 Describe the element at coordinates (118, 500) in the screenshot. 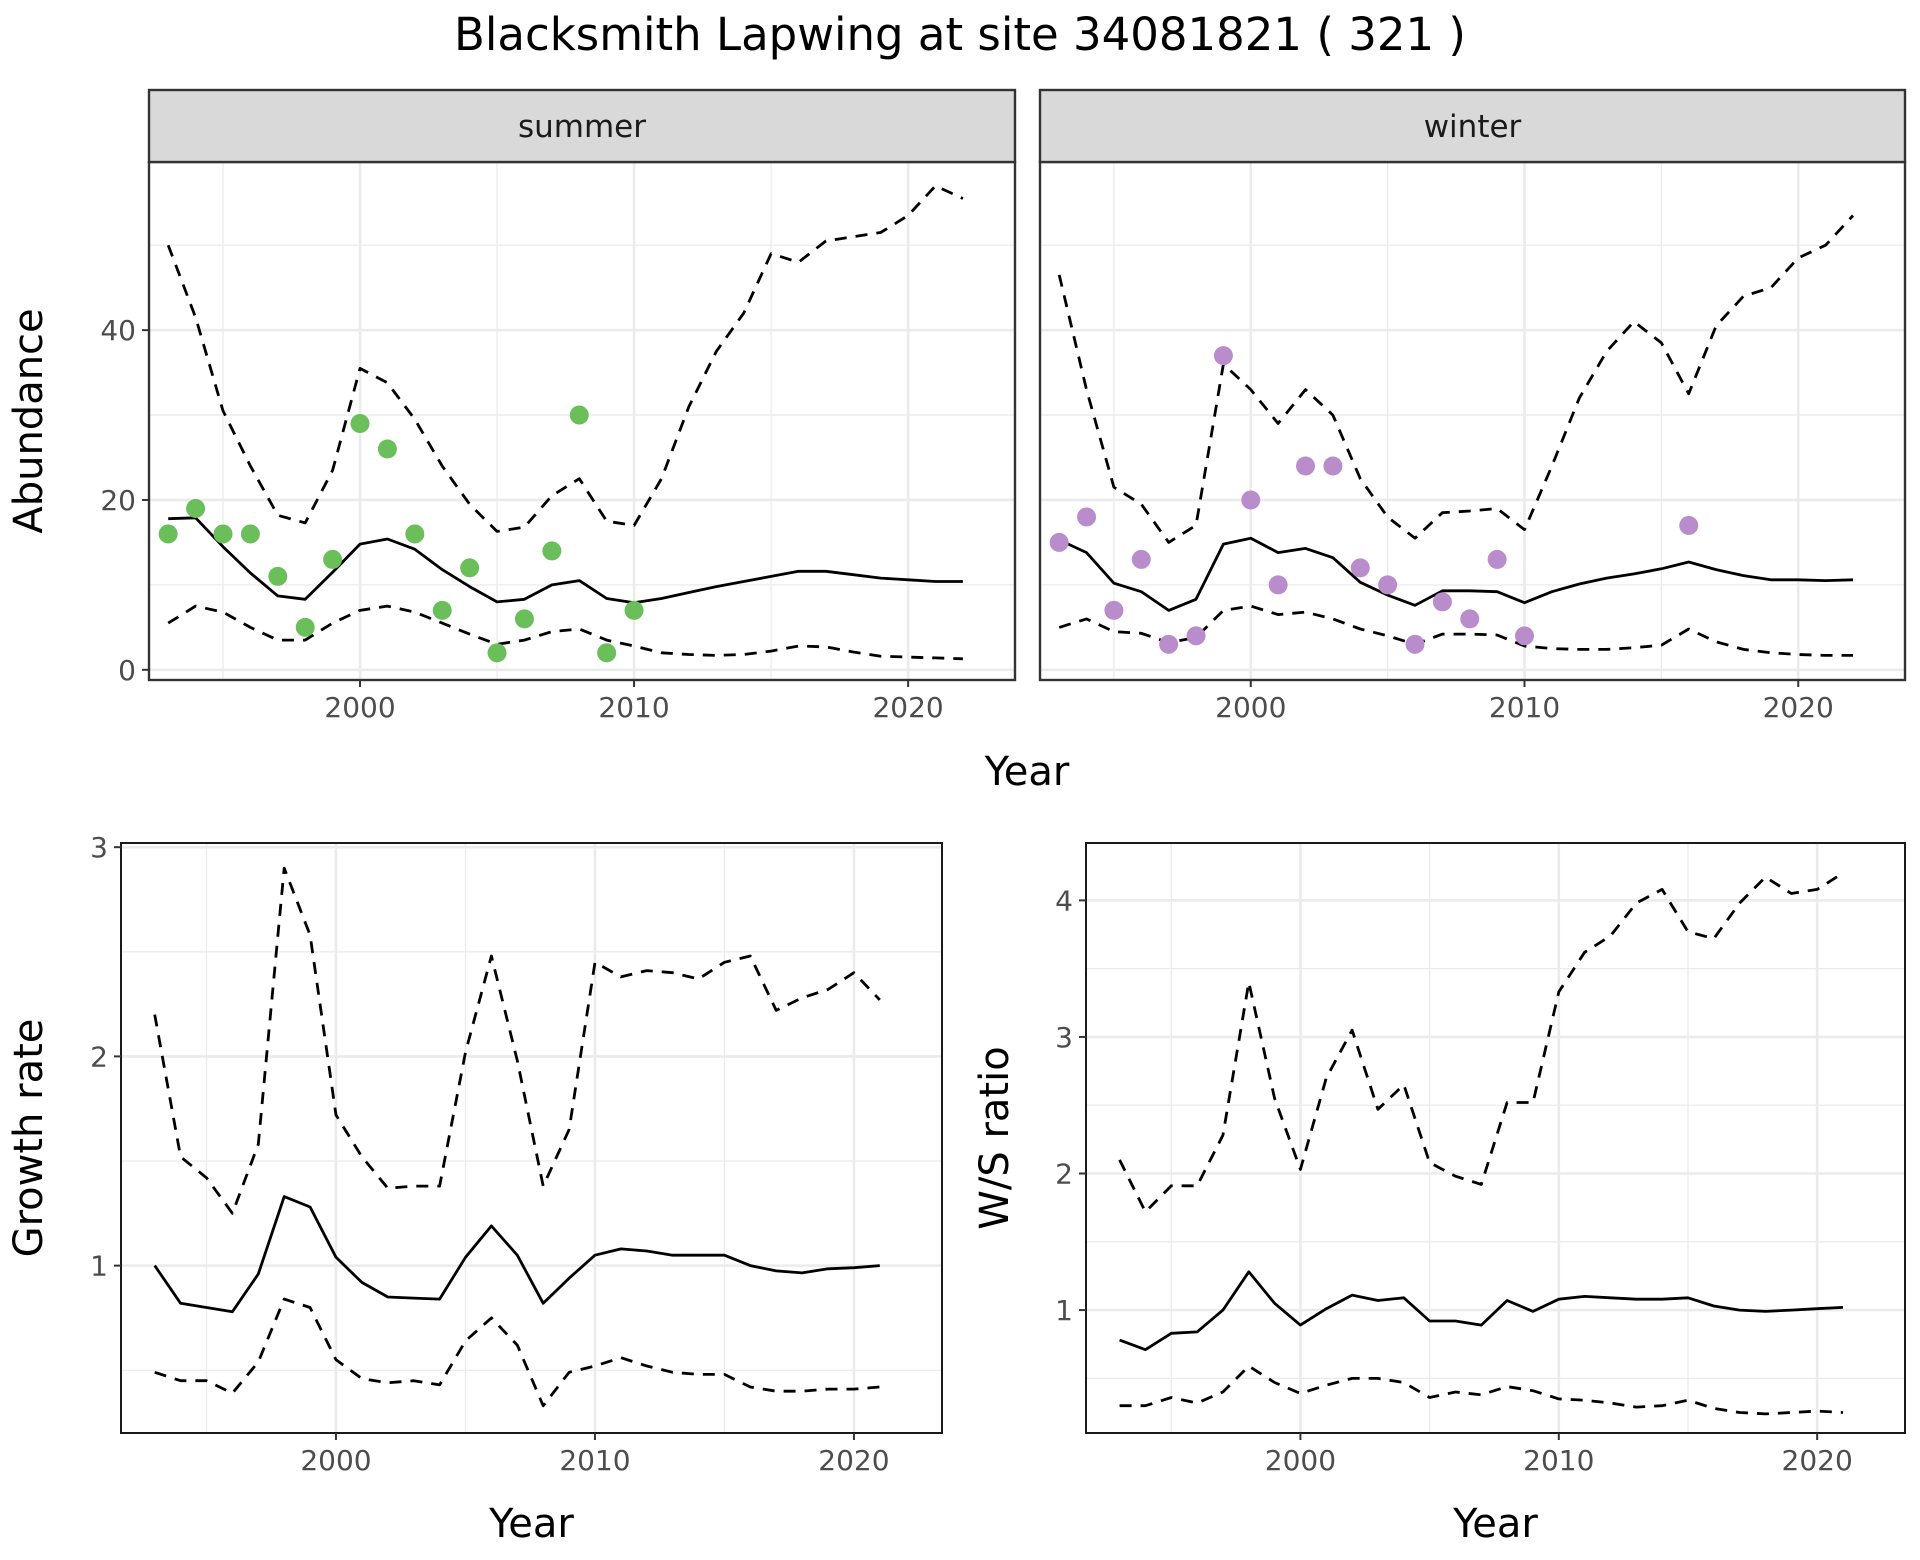

I see `y-tick-label: 20` at that location.